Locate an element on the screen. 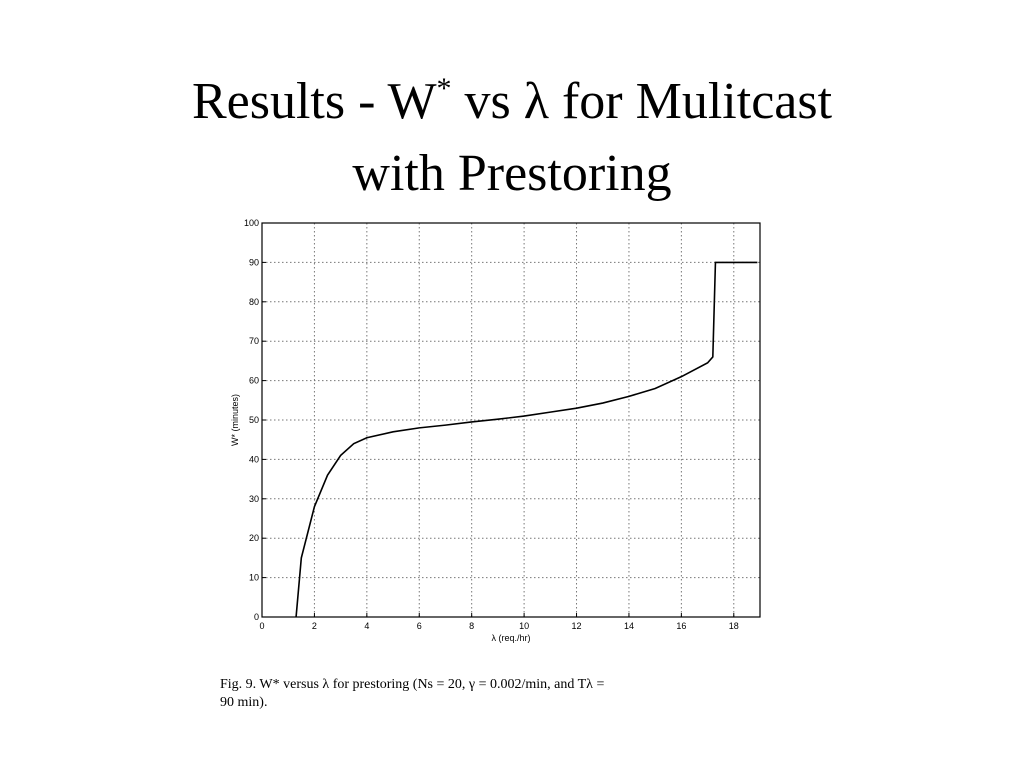 This screenshot has width=1024, height=768. x-tick-label: 16 is located at coordinates (681, 626).